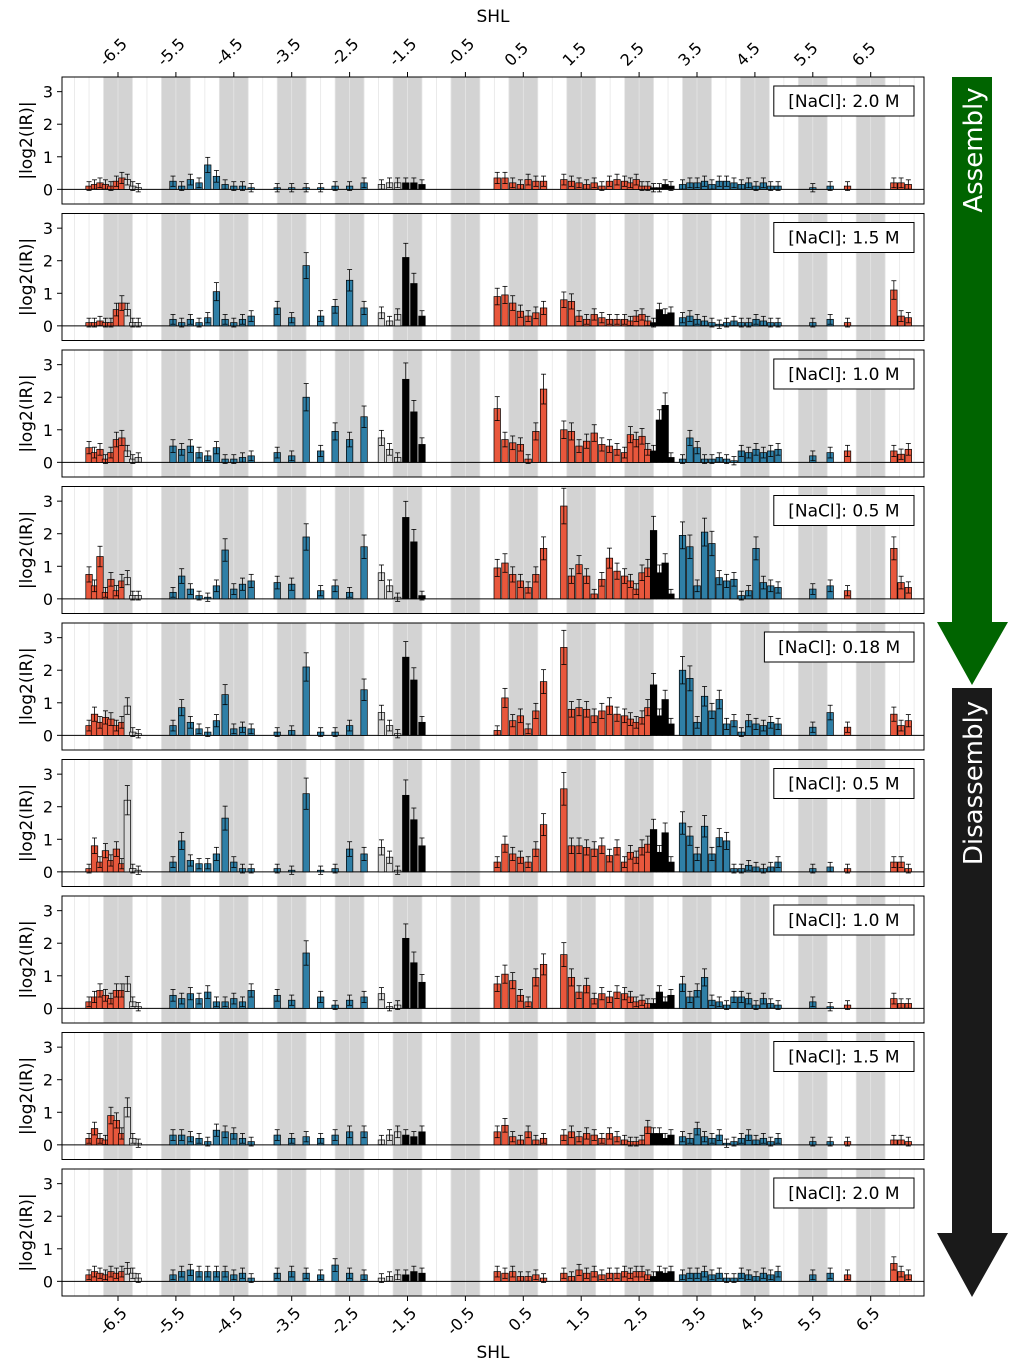 This screenshot has height=1365, width=1010. What do you see at coordinates (863, 53) in the screenshot?
I see `top-x-tick-label: 6.5` at bounding box center [863, 53].